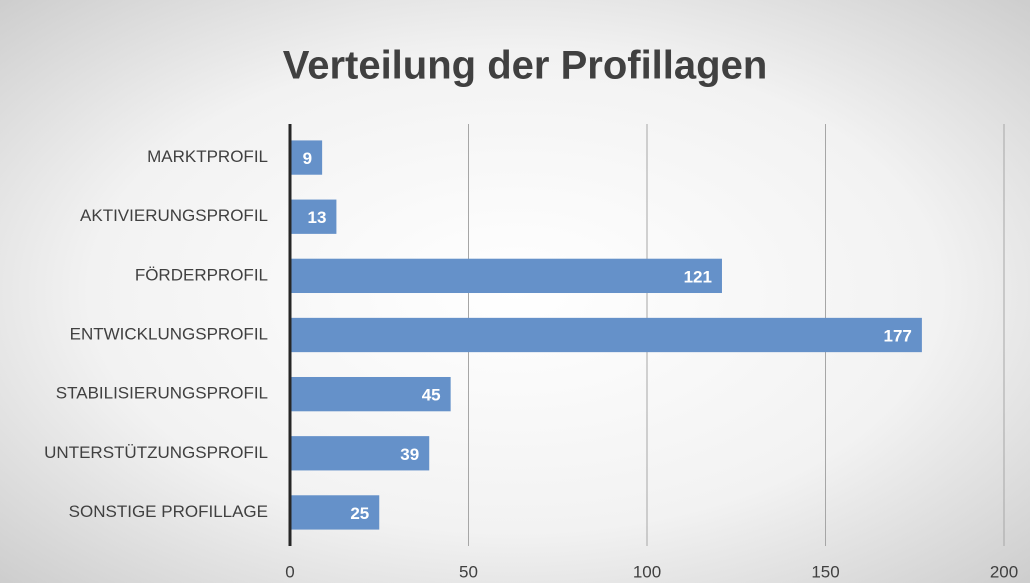 The width and height of the screenshot is (1030, 583). Describe the element at coordinates (647, 571) in the screenshot. I see `x-tick-label: 100` at that location.